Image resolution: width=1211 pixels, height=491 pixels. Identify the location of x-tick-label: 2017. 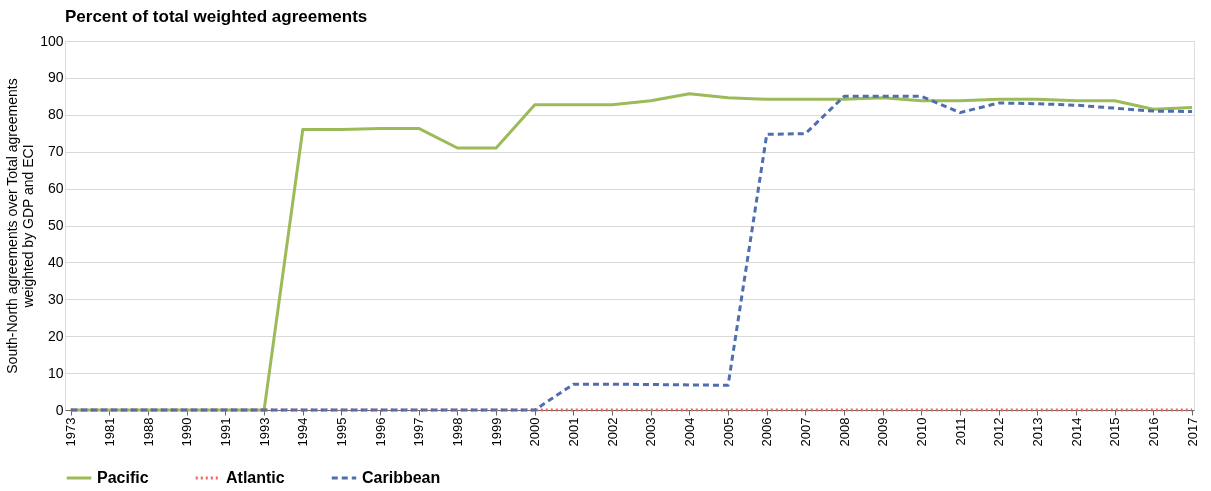
(1192, 432).